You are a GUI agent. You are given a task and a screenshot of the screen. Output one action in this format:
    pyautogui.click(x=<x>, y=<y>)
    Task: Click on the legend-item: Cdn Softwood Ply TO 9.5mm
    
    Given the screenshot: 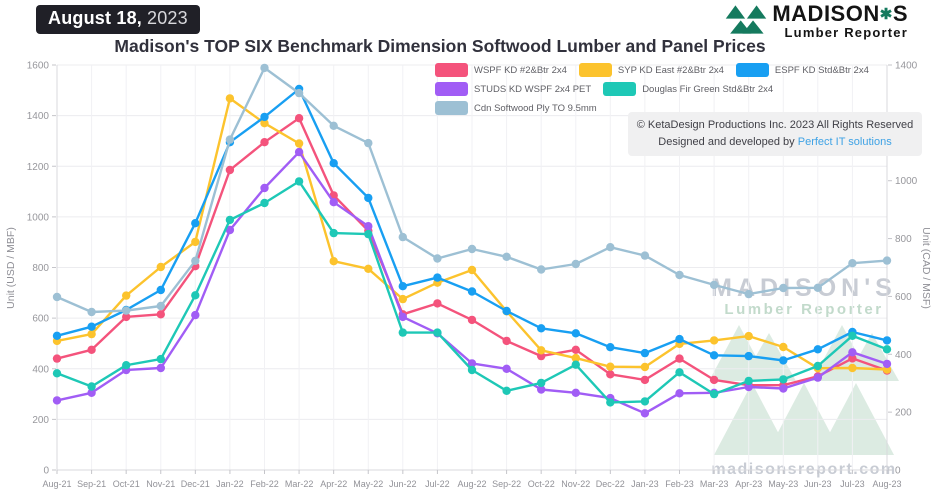 What is the action you would take?
    pyautogui.click(x=516, y=108)
    